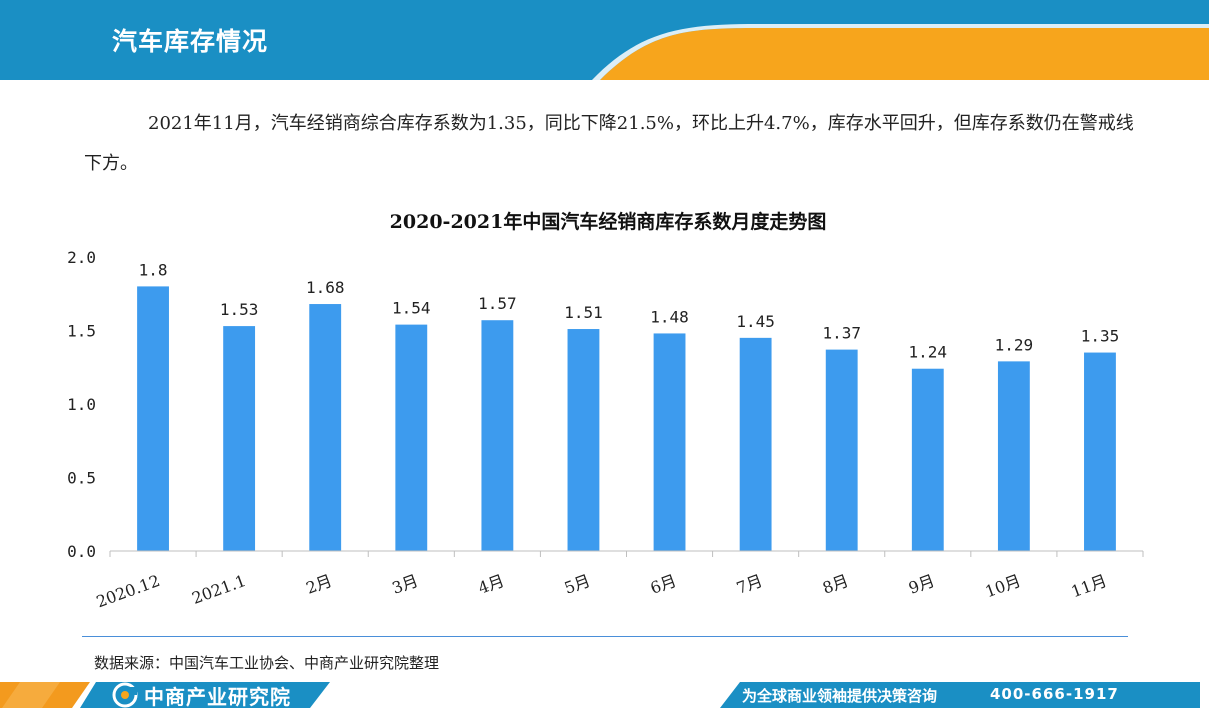 This screenshot has width=1209, height=718. Describe the element at coordinates (604, 40) in the screenshot. I see `header-banner` at that location.